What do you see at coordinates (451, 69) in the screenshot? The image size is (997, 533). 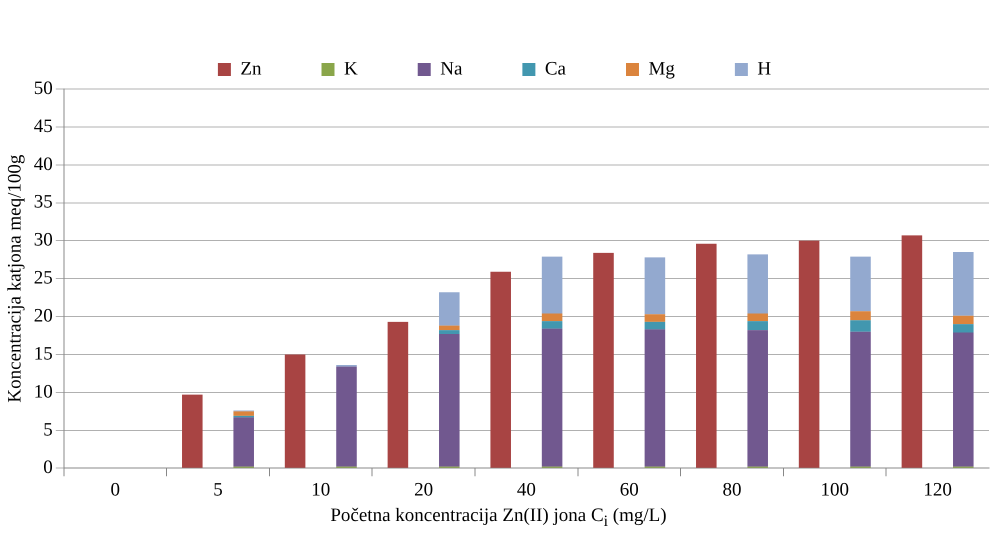 I see `legend-label: Na` at bounding box center [451, 69].